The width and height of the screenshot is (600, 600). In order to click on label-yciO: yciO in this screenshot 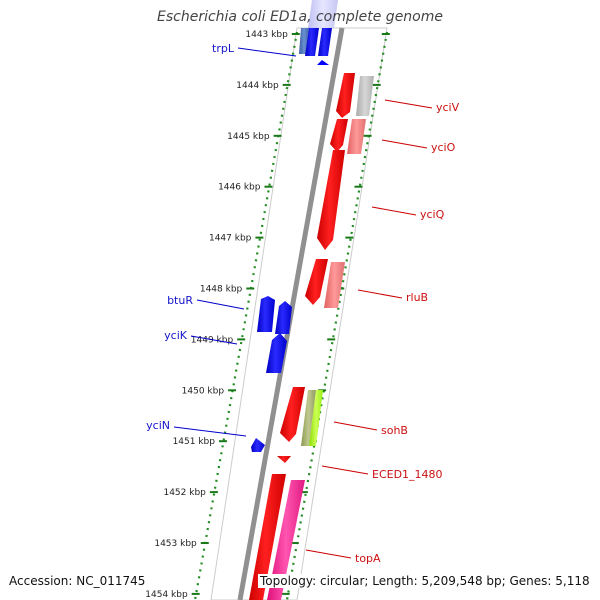, I will do `click(443, 147)`.